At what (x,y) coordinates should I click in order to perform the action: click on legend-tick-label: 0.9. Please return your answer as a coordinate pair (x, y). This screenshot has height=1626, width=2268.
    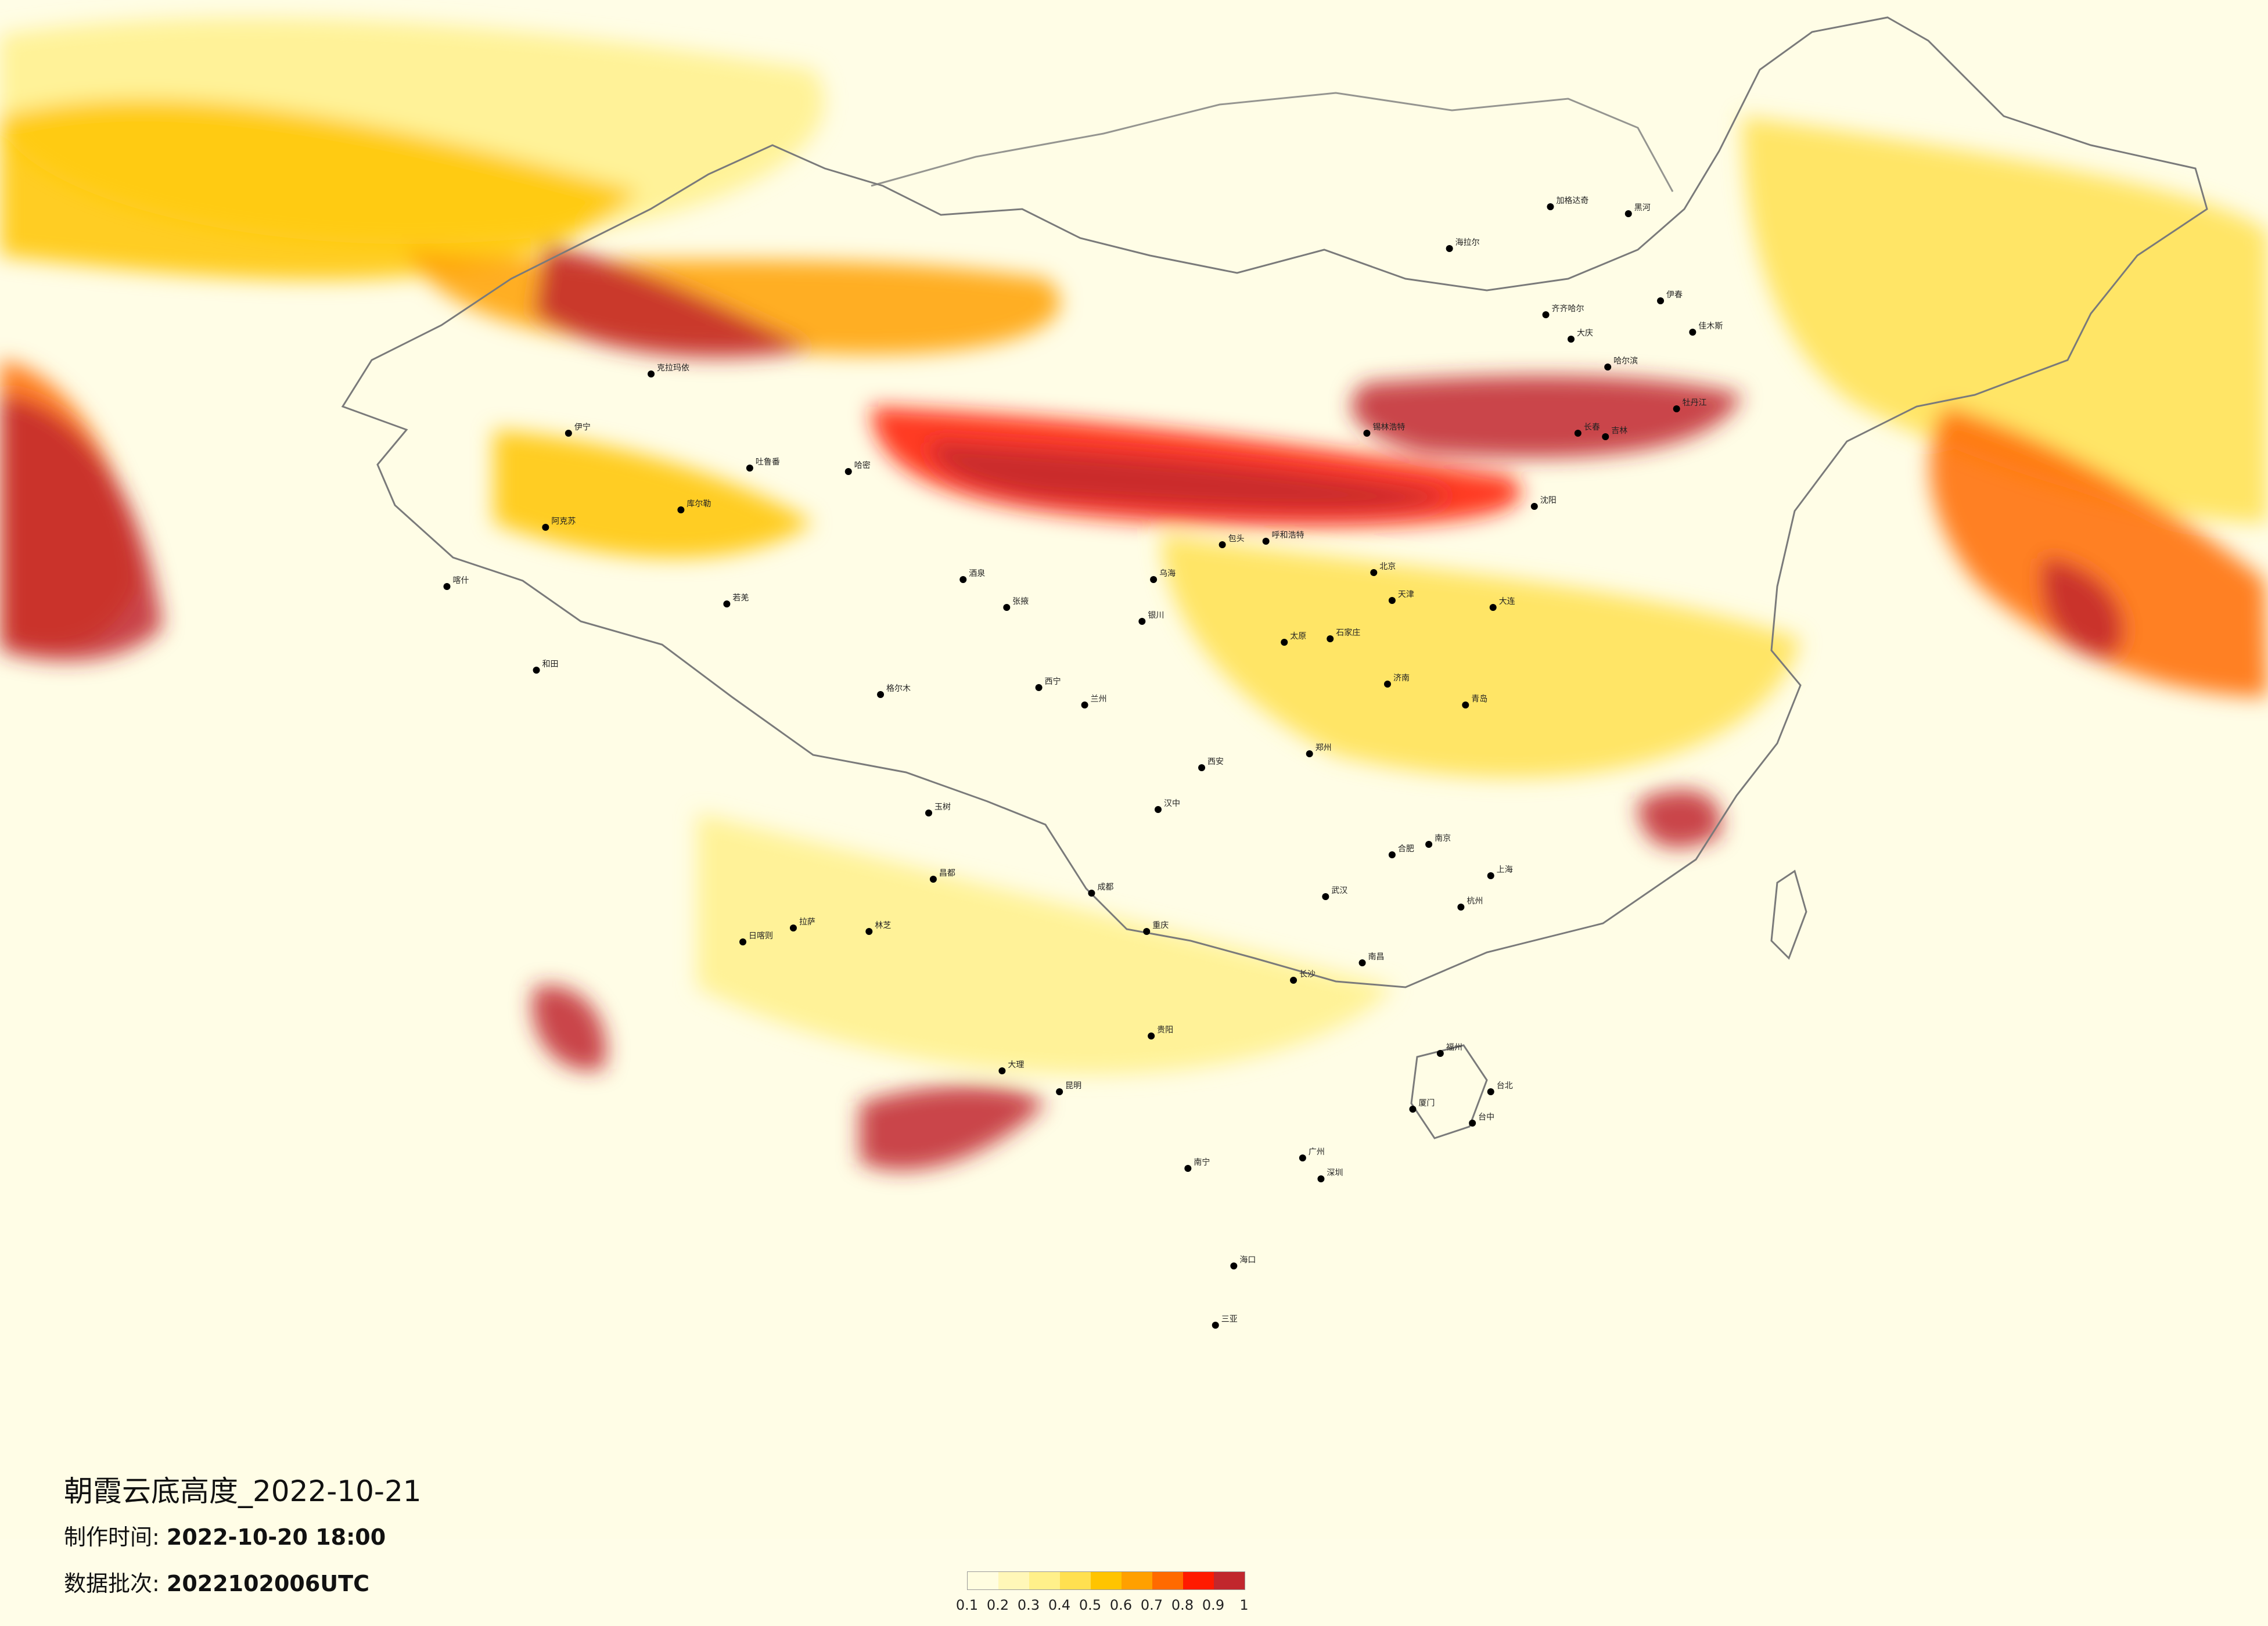
    Looking at the image, I should click on (1213, 1605).